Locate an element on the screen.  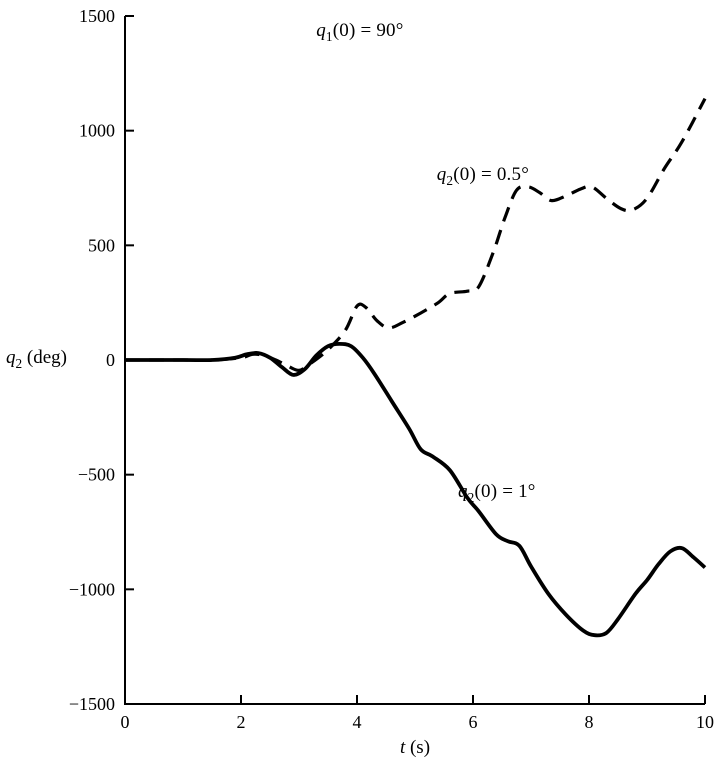
annotation-solid-curve-label: q2(0) = 1° is located at coordinates (496, 492).